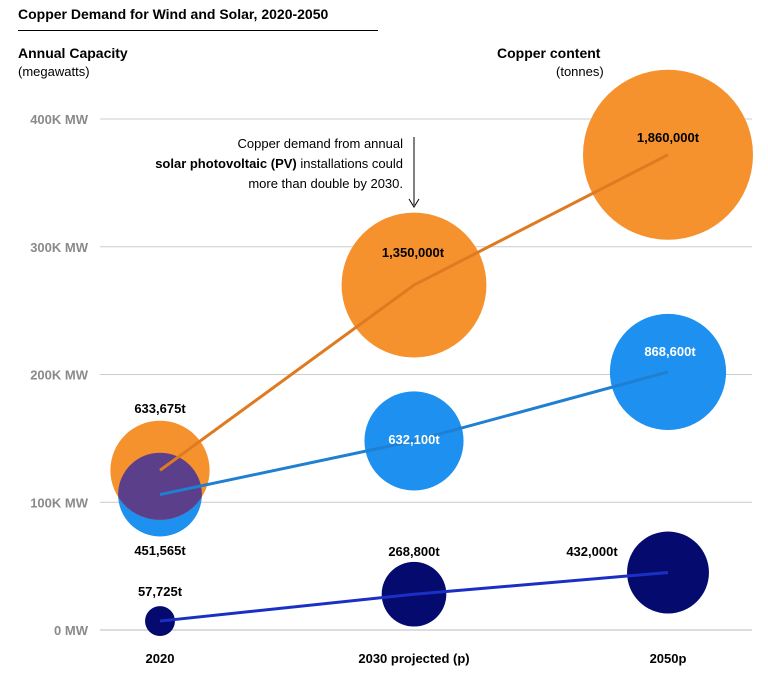  What do you see at coordinates (580, 71) in the screenshot?
I see `size-legend-unit: (tonnes)` at bounding box center [580, 71].